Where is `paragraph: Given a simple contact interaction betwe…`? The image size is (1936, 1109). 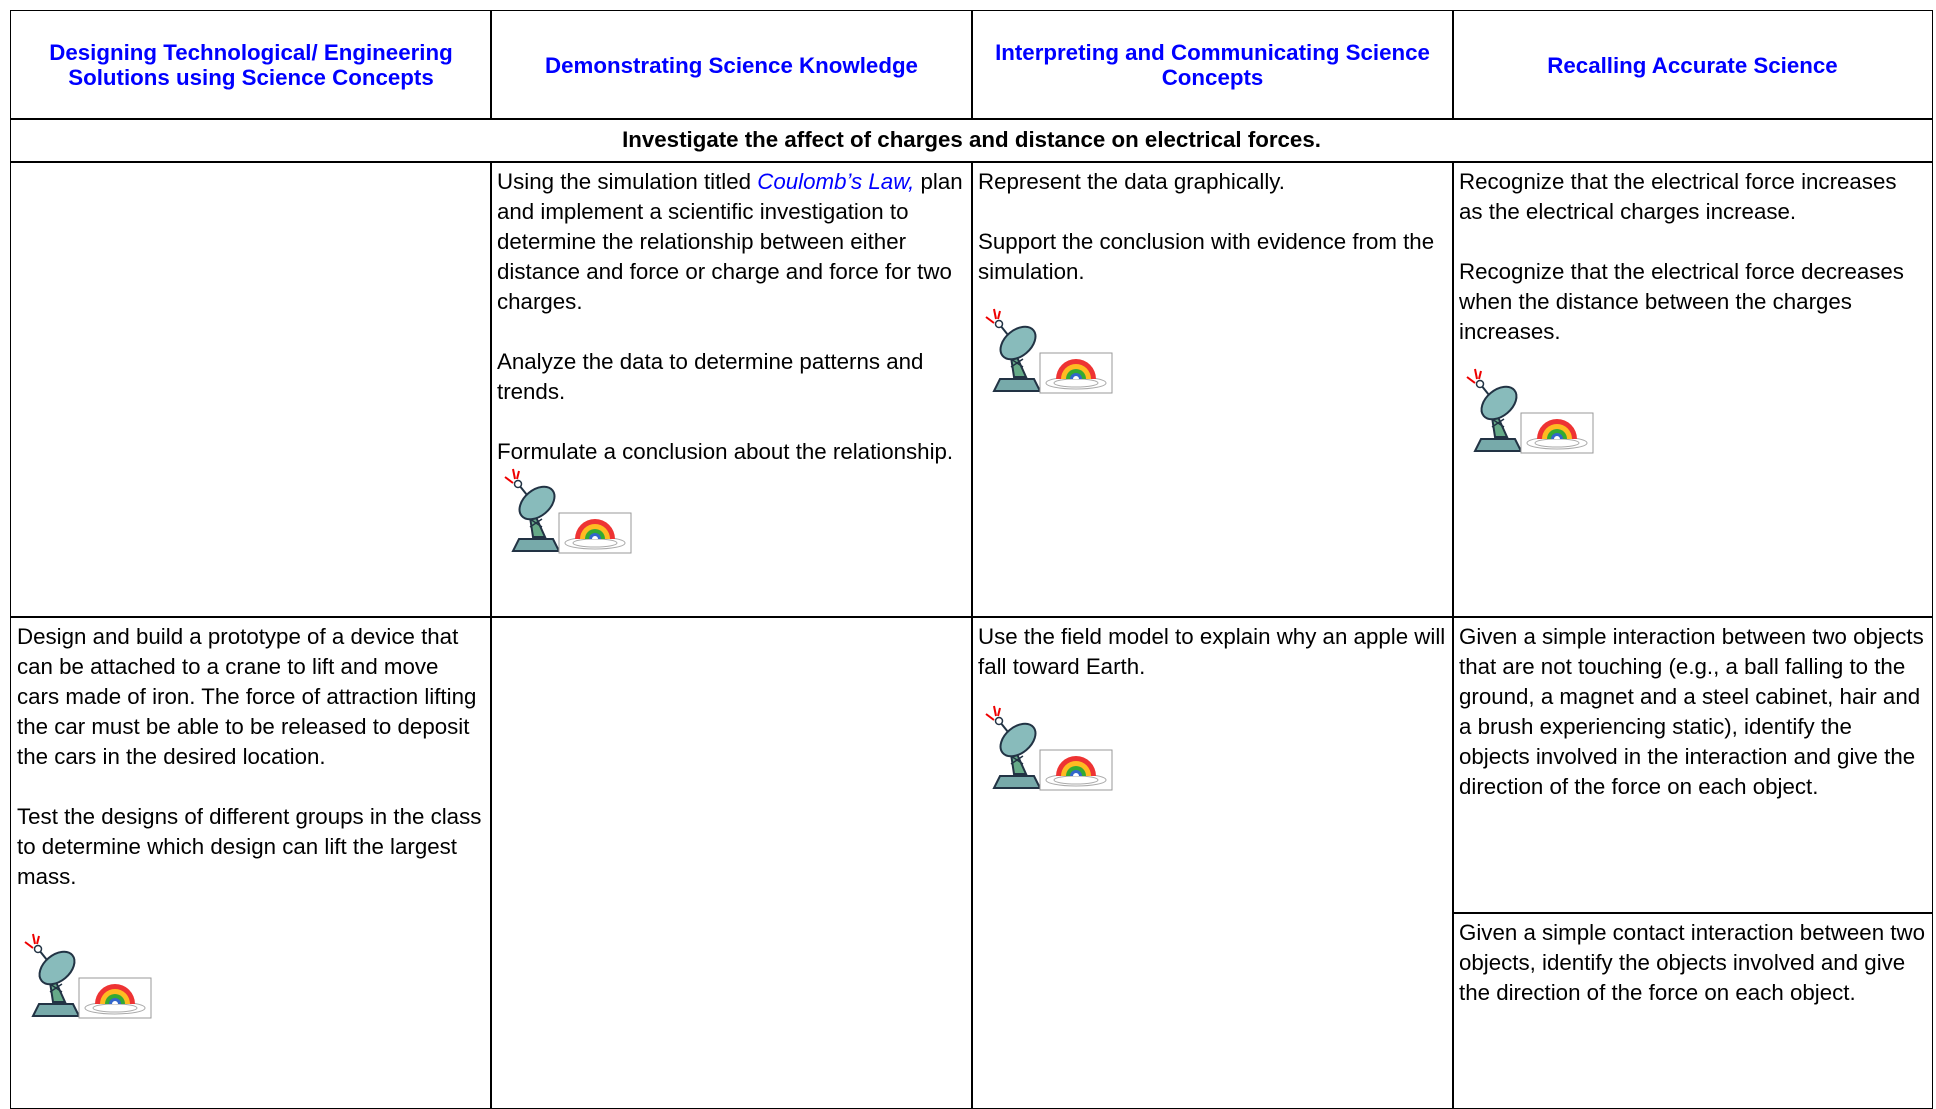 paragraph: Given a simple contact interaction betwe… is located at coordinates (1692, 962).